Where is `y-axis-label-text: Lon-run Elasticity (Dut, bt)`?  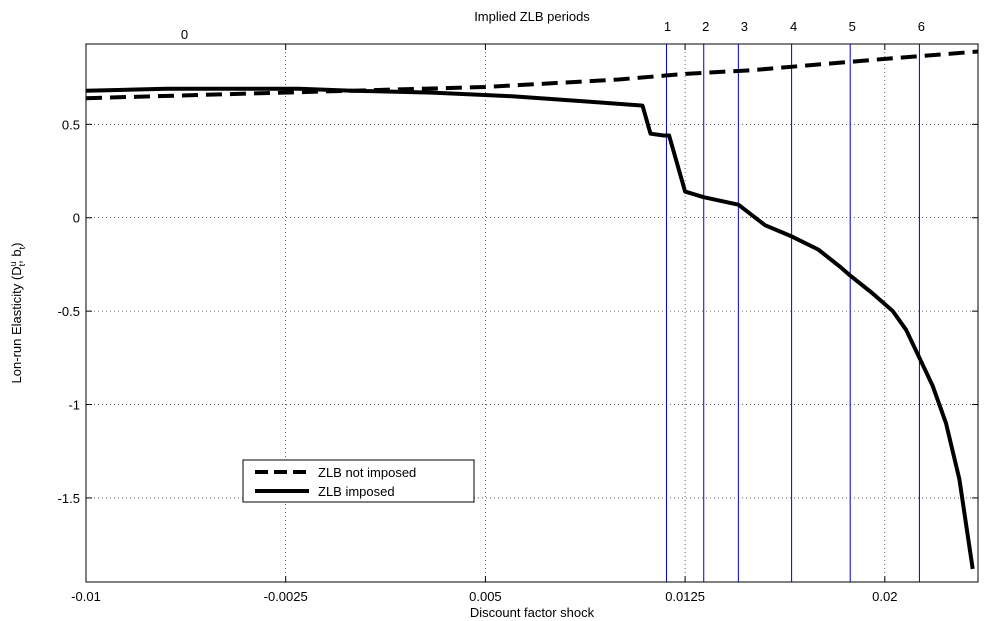
y-axis-label-text: Lon-run Elasticity (Dut, bt) is located at coordinates (17, 313).